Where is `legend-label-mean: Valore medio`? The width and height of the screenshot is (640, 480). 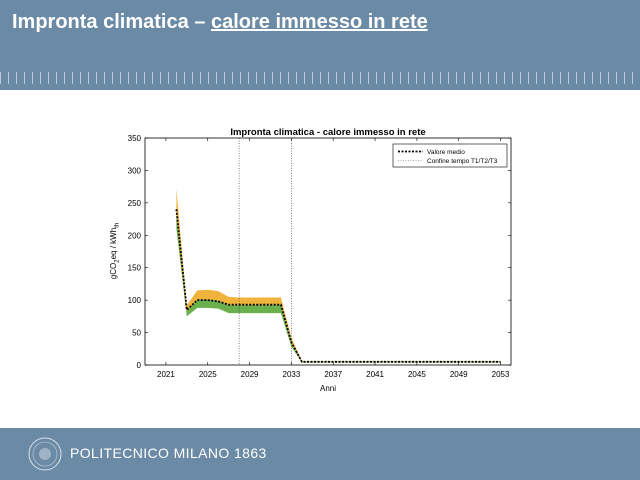 legend-label-mean: Valore medio is located at coordinates (446, 152).